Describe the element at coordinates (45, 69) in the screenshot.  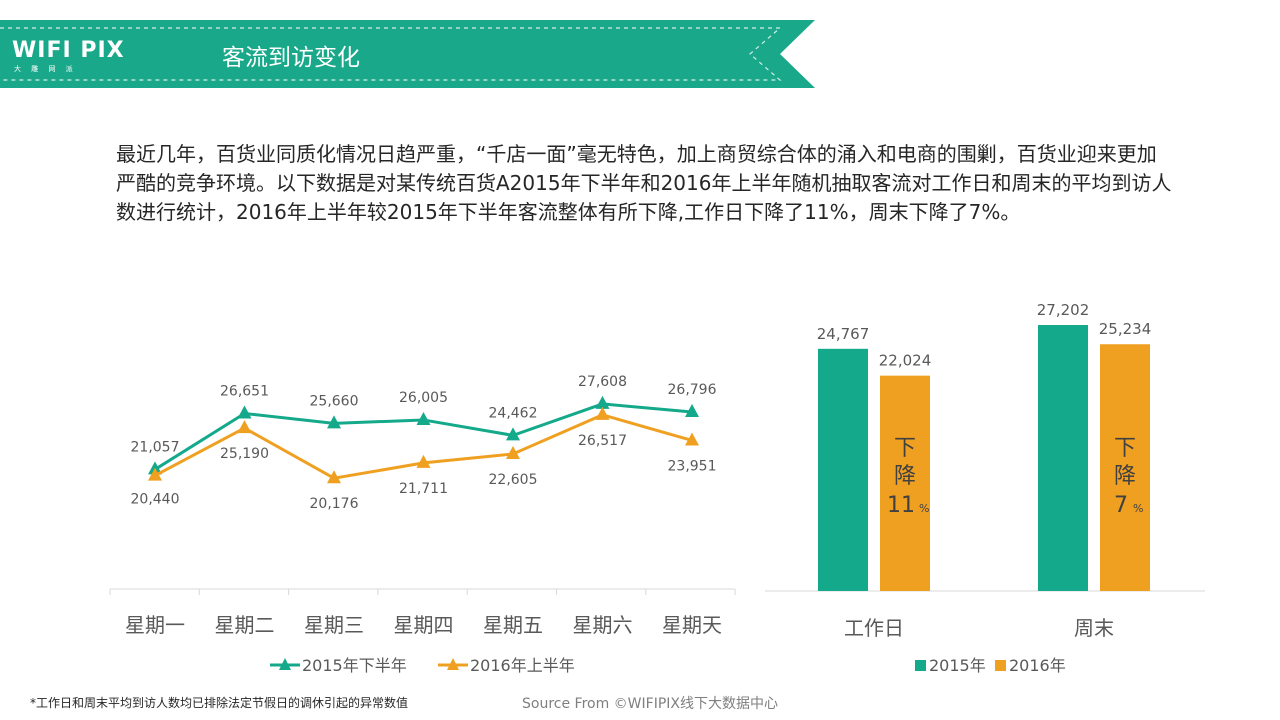
I see `wifipix-logo-subtitle: 大 雕 网 派` at that location.